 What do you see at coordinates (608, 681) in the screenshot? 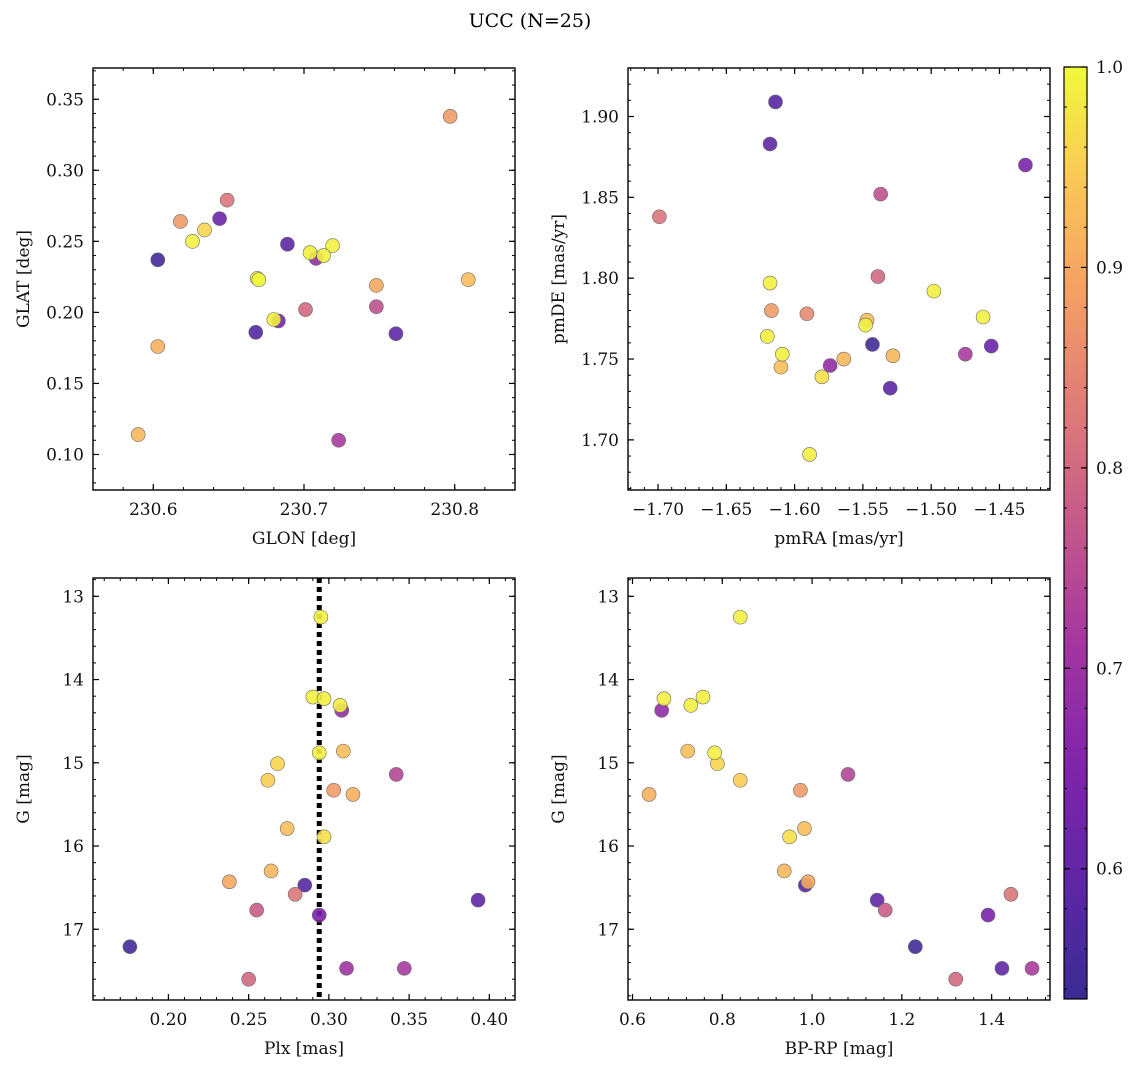
I see `y-tick-label: 14` at bounding box center [608, 681].